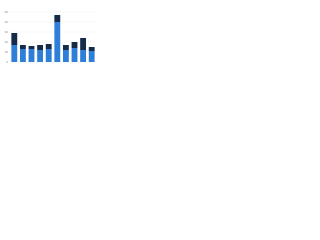 This screenshot has height=240, width=320. I want to click on y-tick-label: 50, so click(7, 12).